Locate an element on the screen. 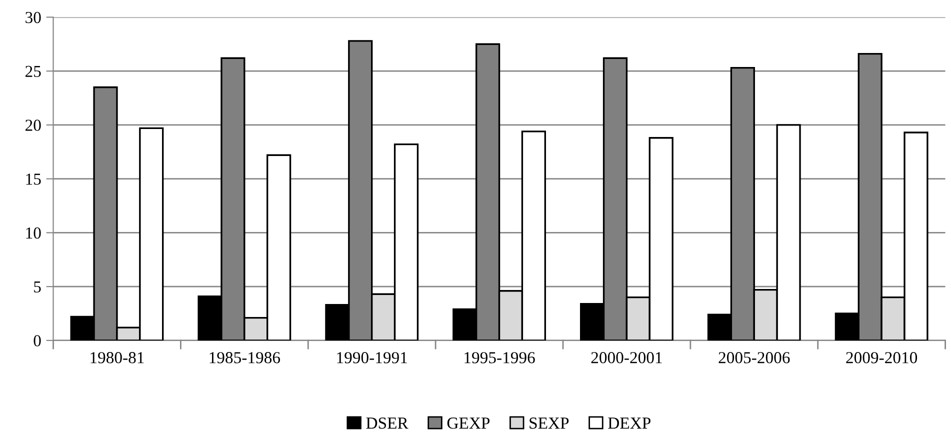 The image size is (951, 441). y-tick-label: 20 is located at coordinates (33, 125).